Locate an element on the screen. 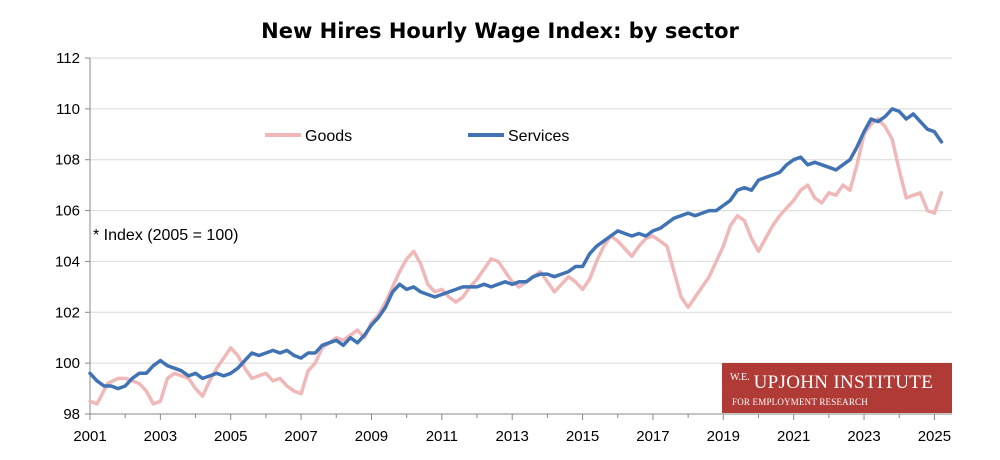 Image resolution: width=1000 pixels, height=460 pixels. y-tick-label: 108 is located at coordinates (67, 160).